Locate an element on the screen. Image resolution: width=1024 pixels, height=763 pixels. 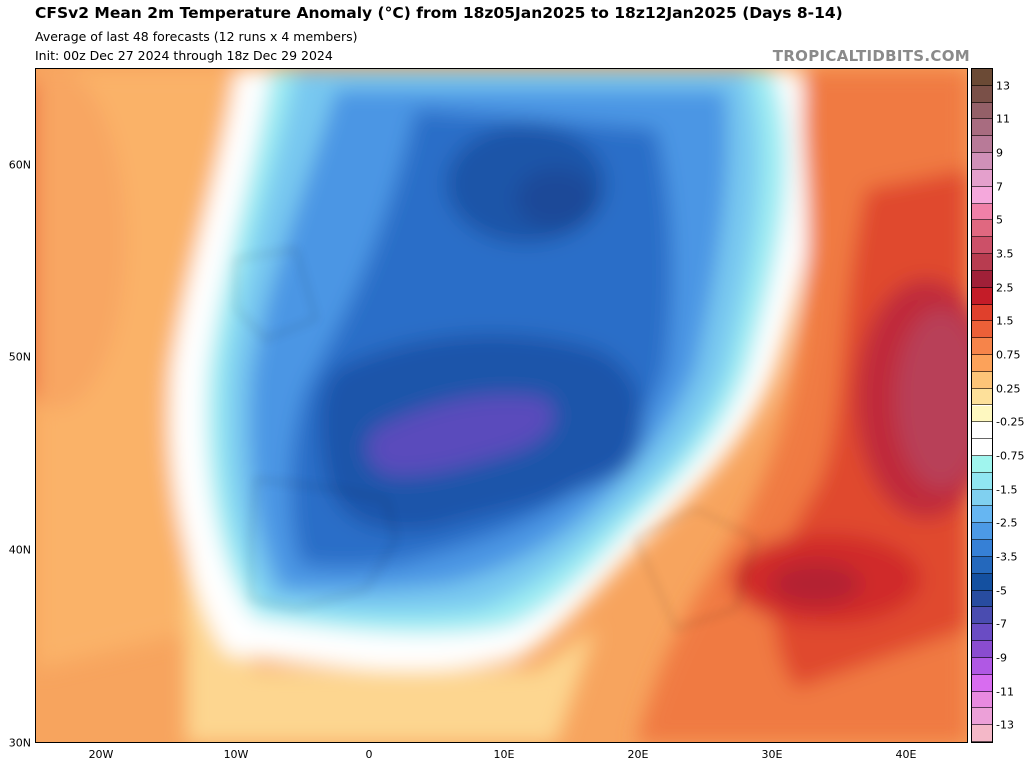
colorbar-label: -2.5 is located at coordinates (1007, 523).